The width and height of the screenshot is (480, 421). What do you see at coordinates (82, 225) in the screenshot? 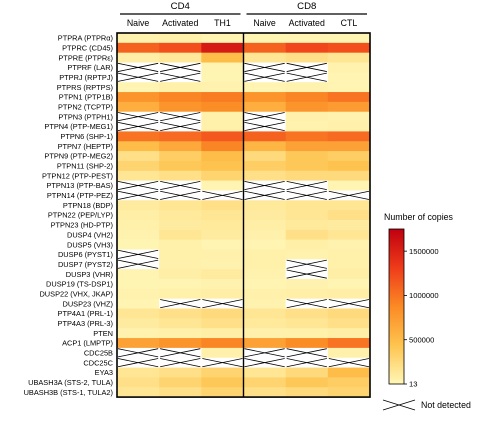
I see `row-label: PTPN23 (HD-PTP)` at bounding box center [82, 225].